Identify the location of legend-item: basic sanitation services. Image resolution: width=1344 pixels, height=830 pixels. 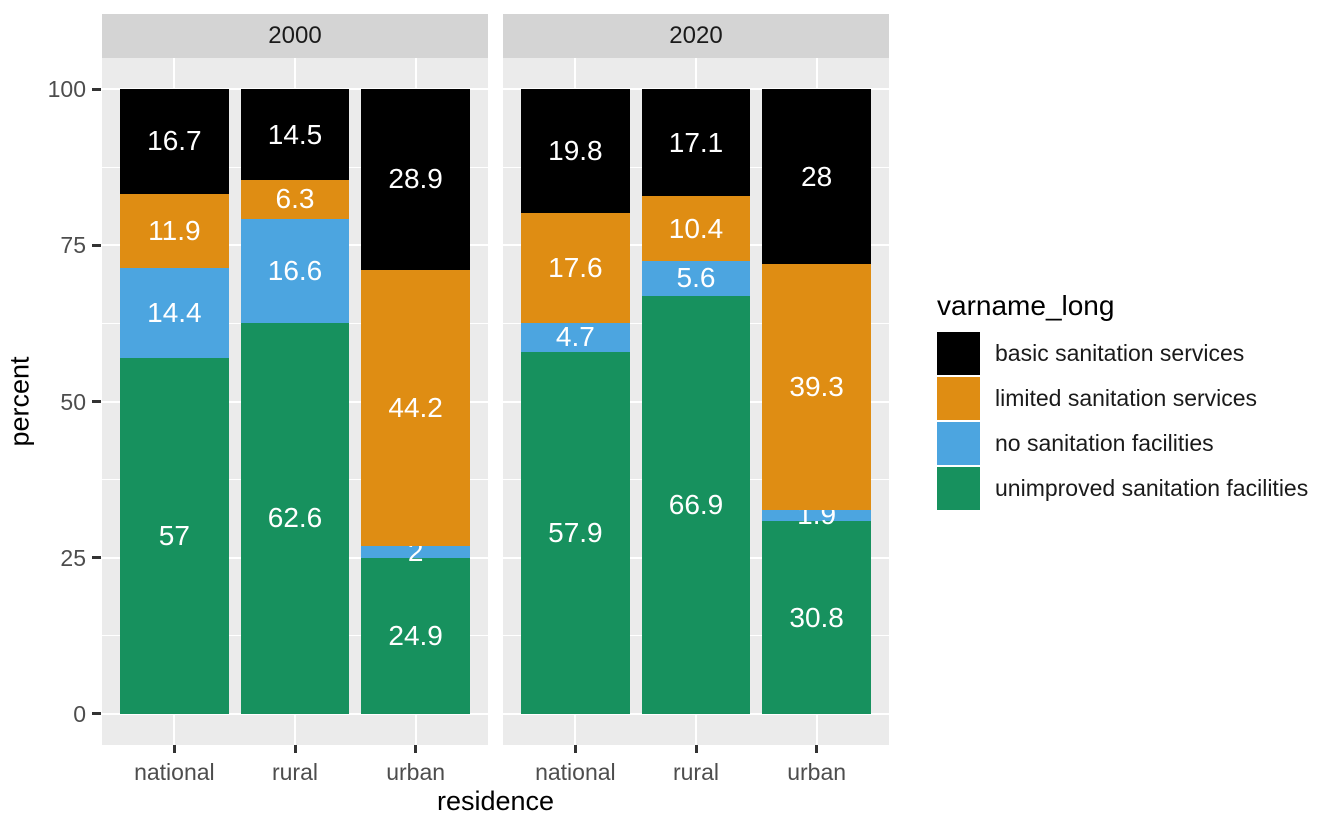
(1122, 353).